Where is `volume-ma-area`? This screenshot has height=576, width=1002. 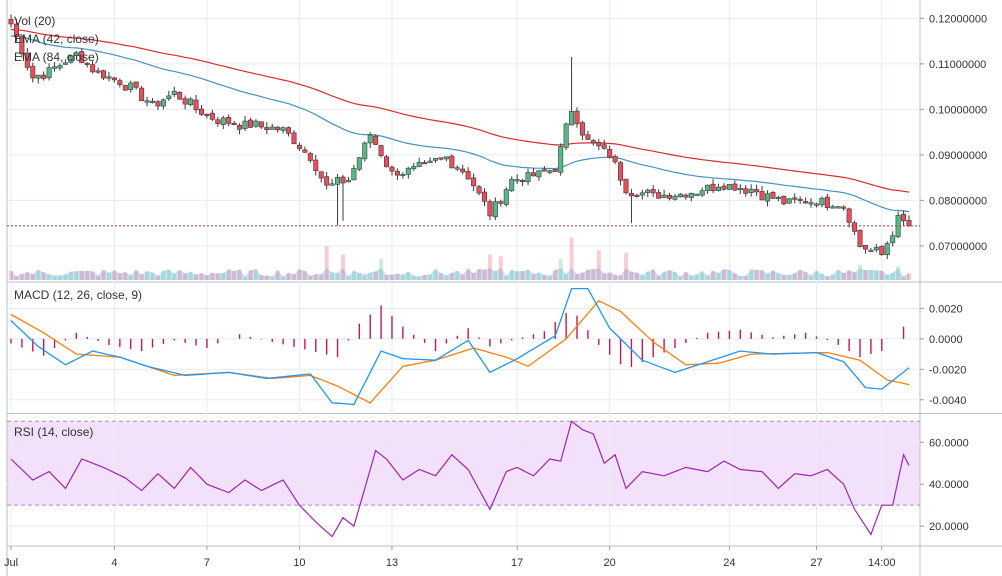
volume-ma-area is located at coordinates (460, 274).